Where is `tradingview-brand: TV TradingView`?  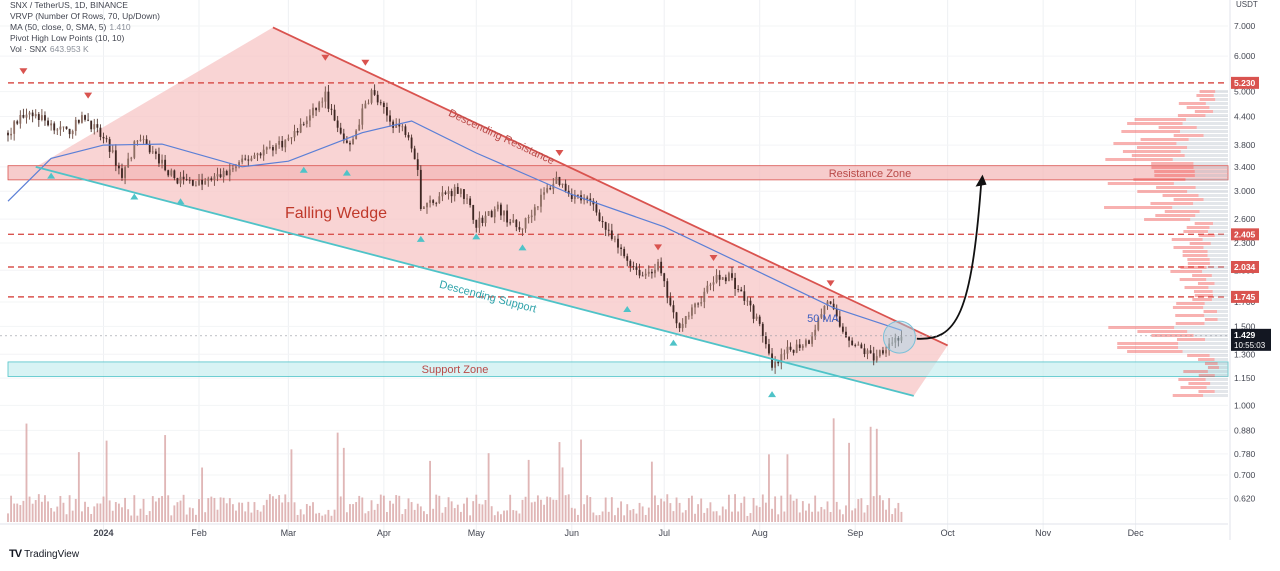
tradingview-brand: TV TradingView is located at coordinates (44, 554).